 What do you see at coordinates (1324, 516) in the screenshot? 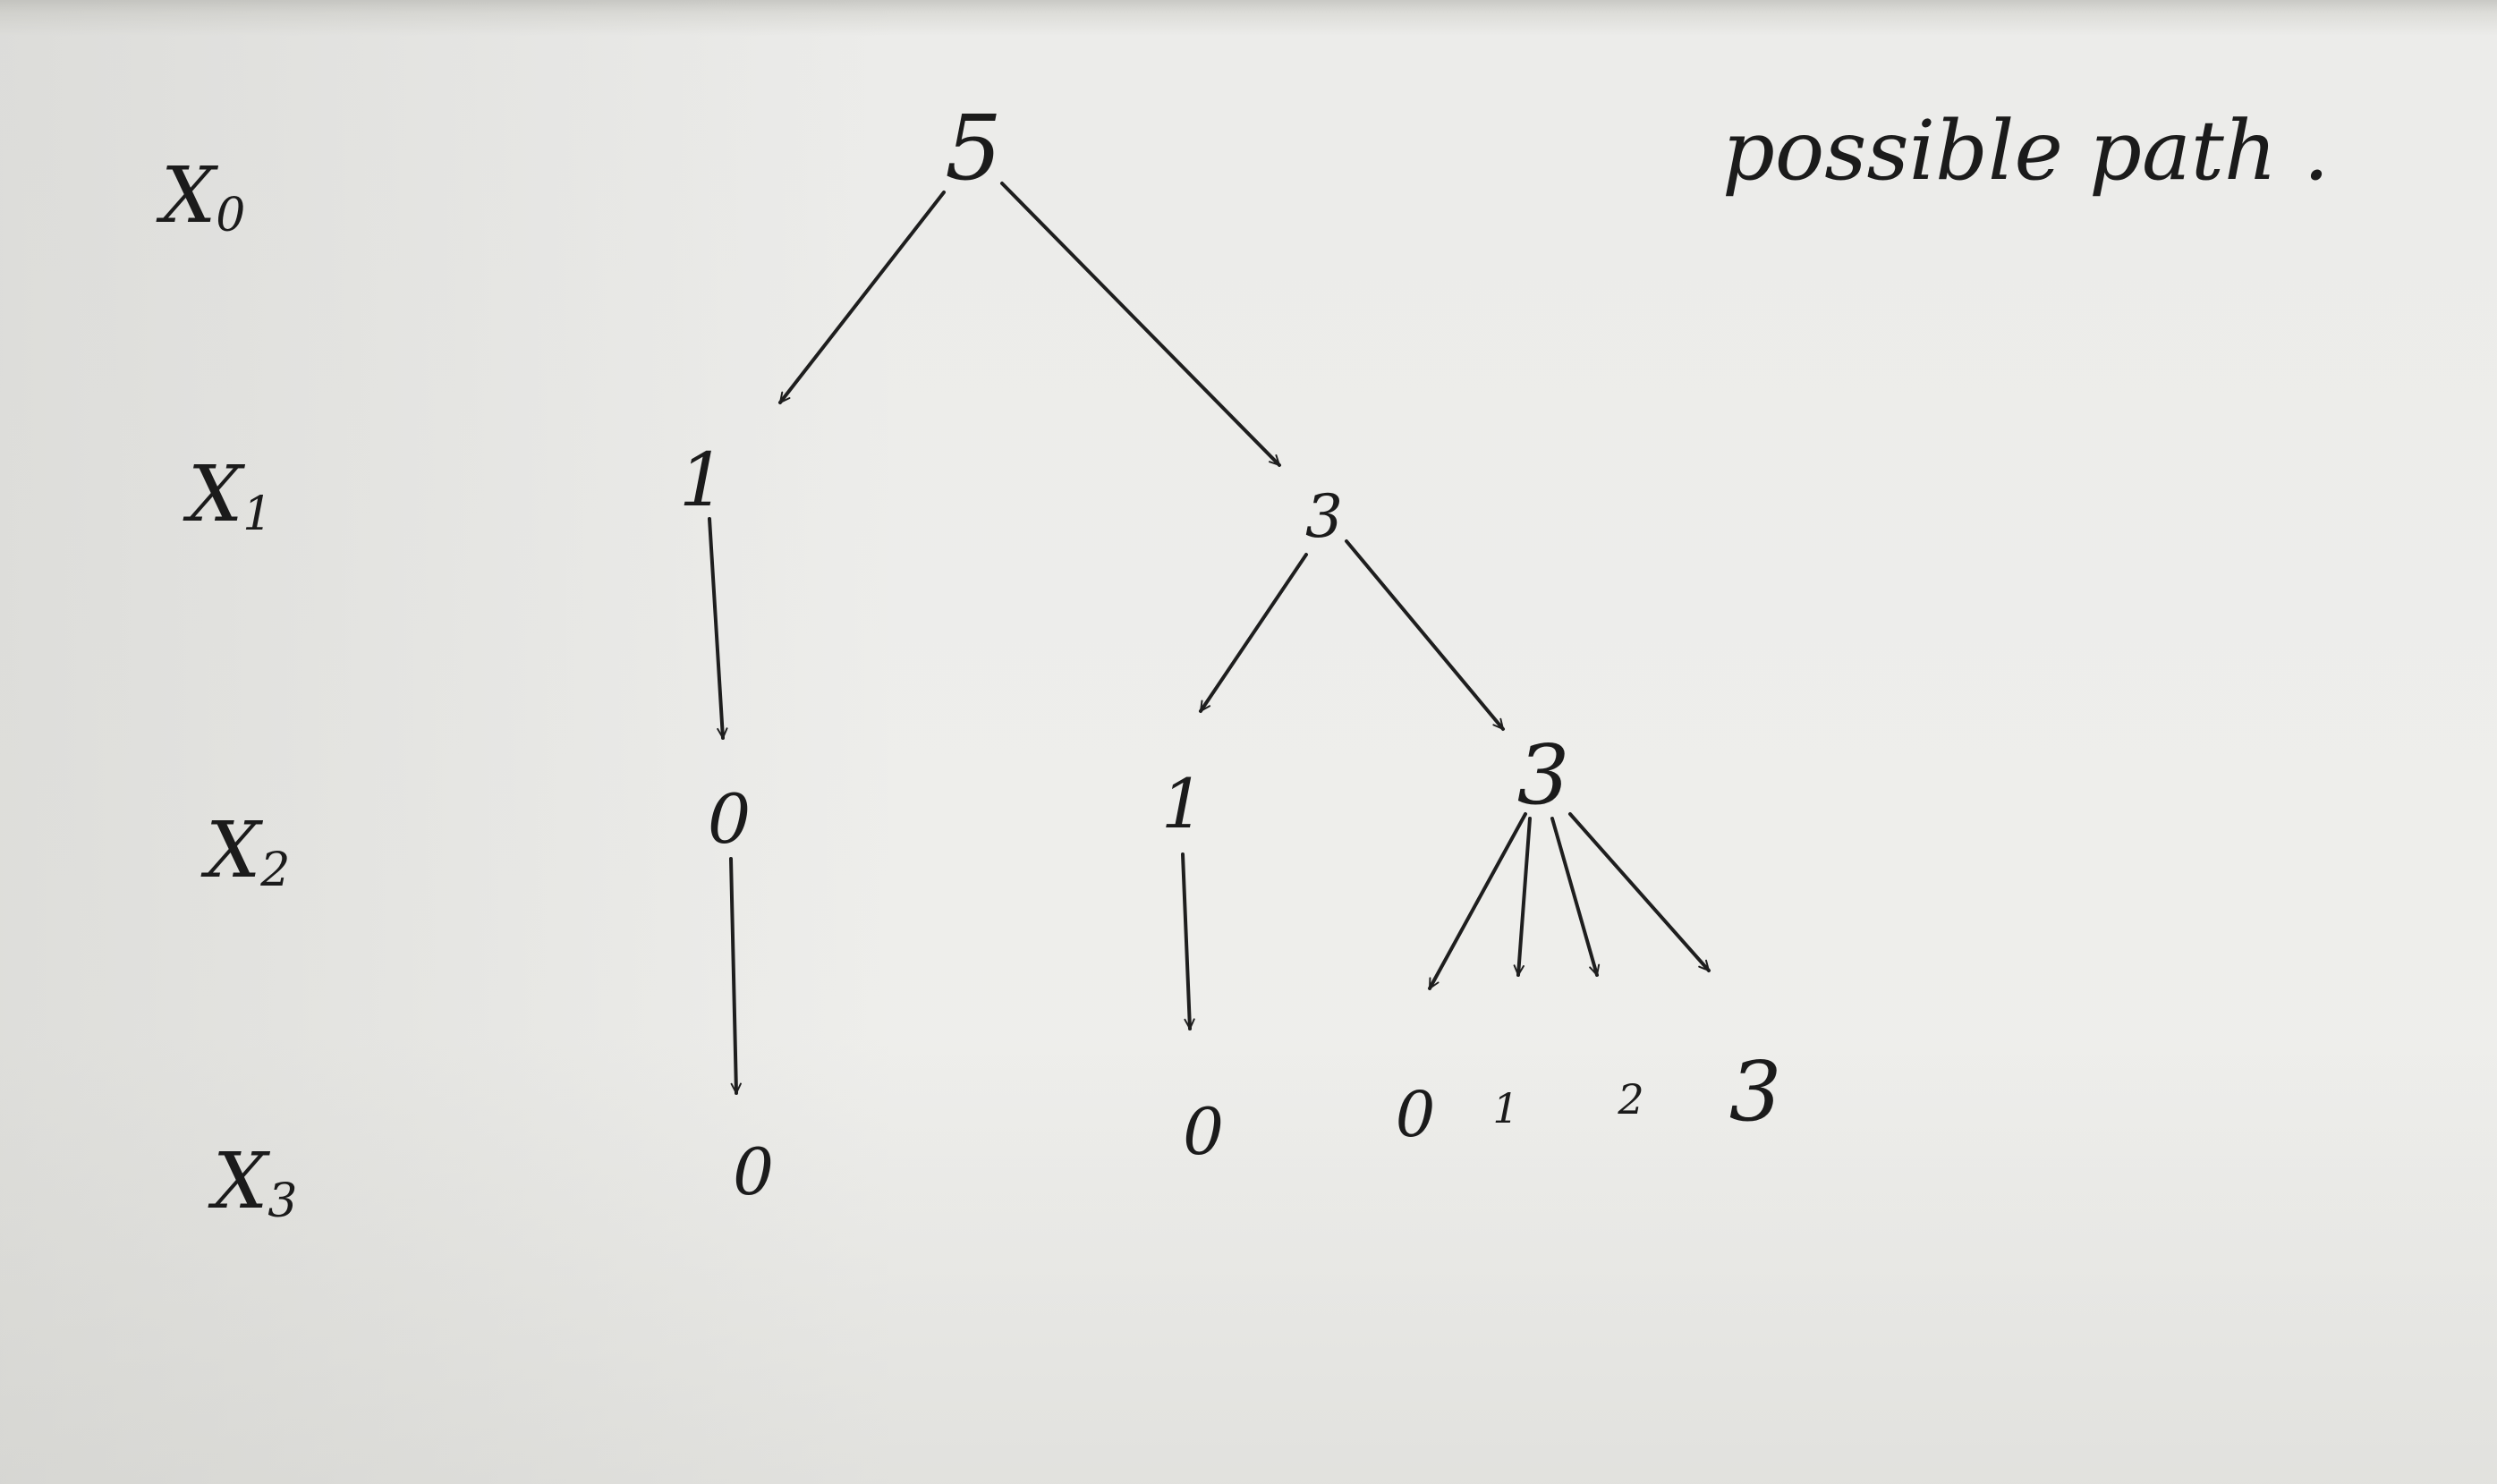
I see `node-l1-right: 3` at bounding box center [1324, 516].